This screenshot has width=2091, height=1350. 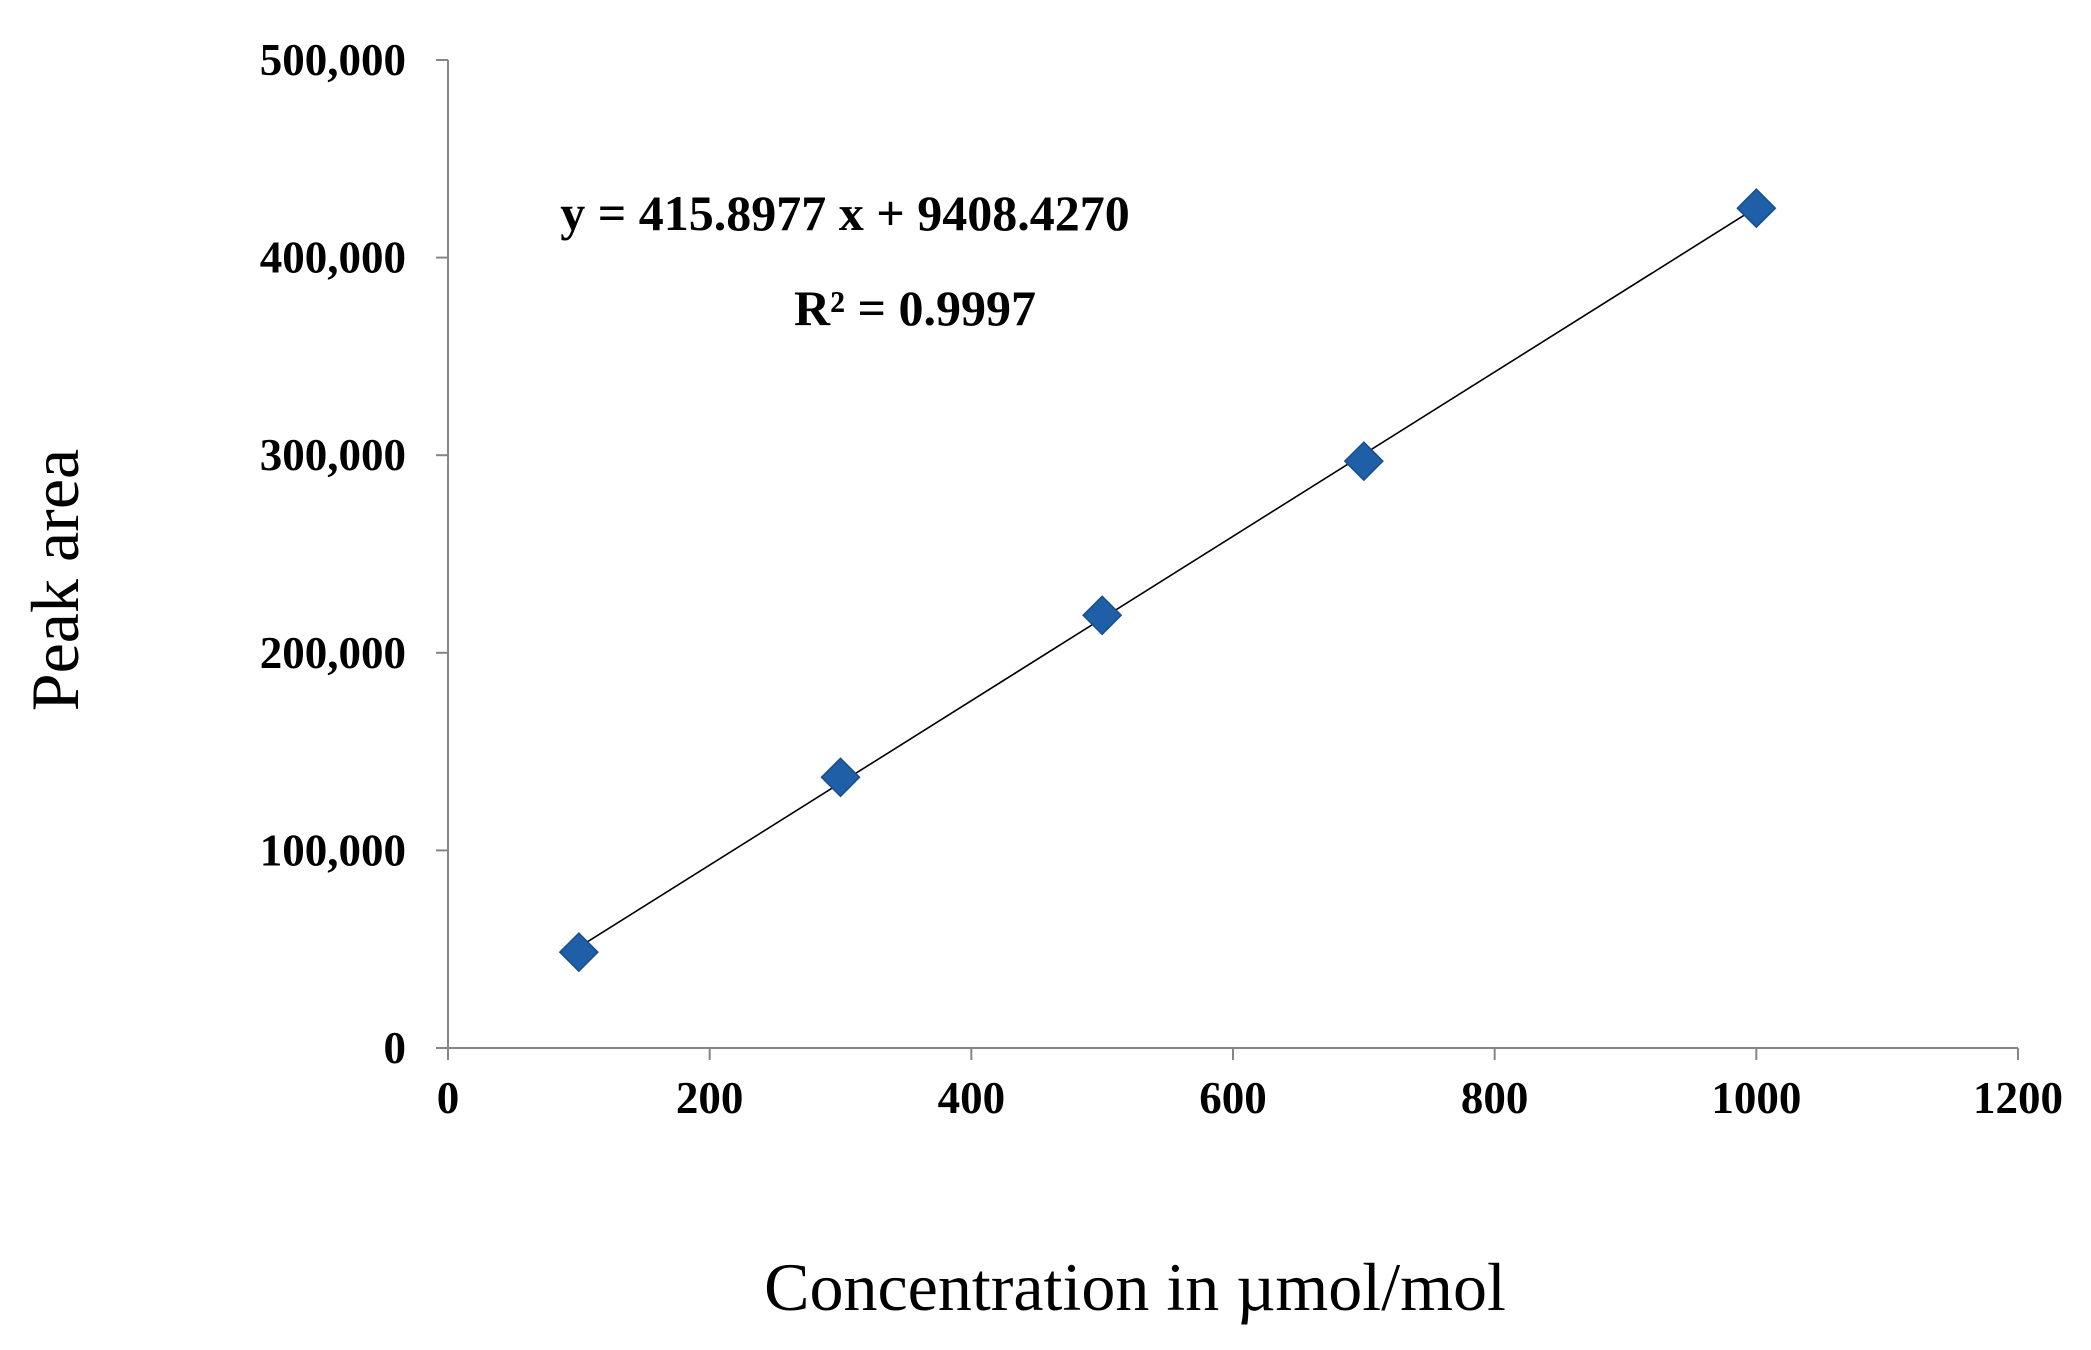 I want to click on x-tick-label: 1200, so click(x=2018, y=1098).